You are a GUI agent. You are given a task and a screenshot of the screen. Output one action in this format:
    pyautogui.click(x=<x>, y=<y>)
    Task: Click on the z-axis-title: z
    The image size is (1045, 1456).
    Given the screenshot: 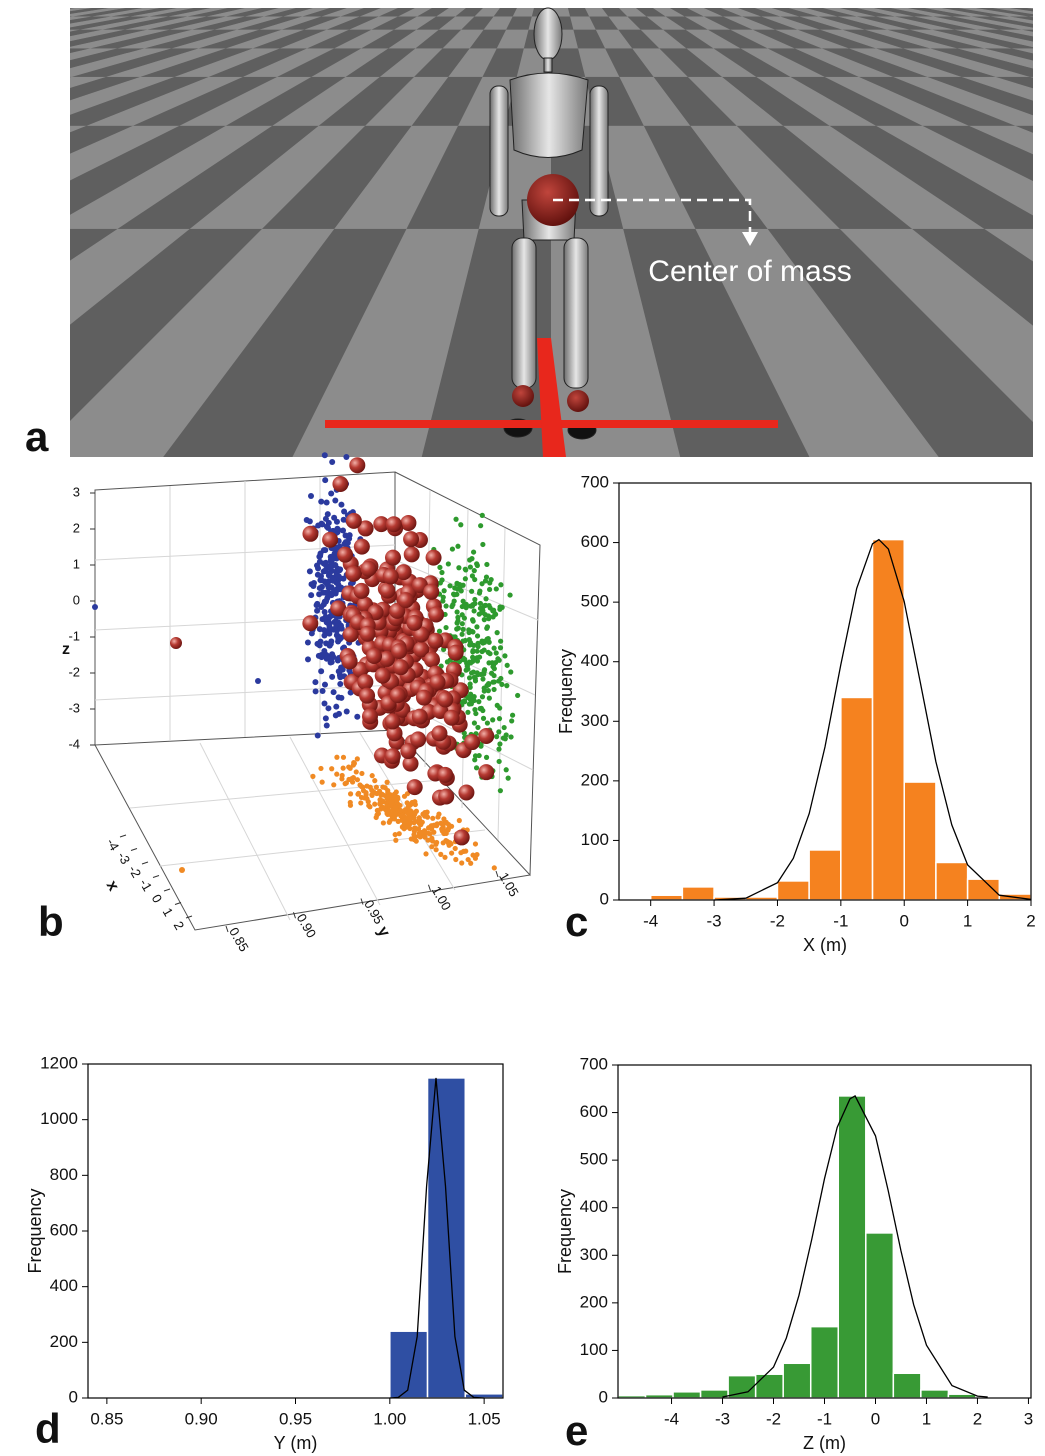 What is the action you would take?
    pyautogui.click(x=66, y=649)
    